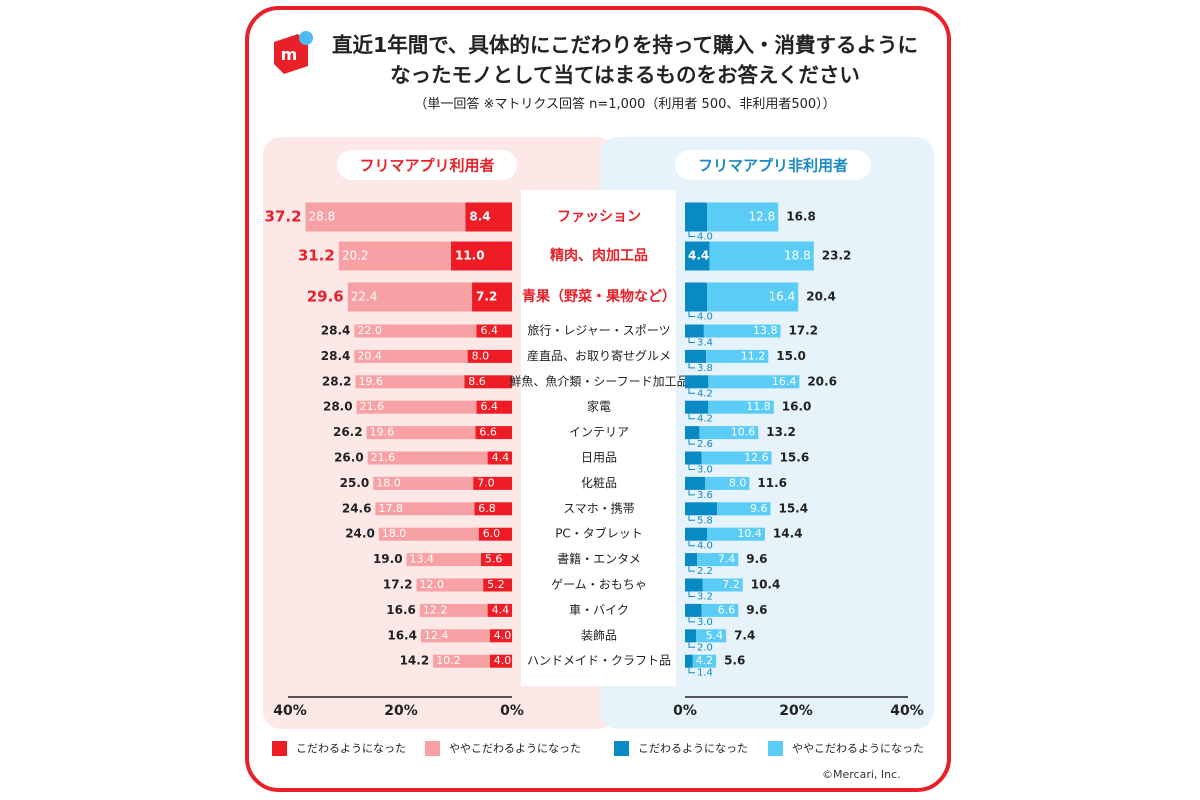 Image resolution: width=1200 pixels, height=800 pixels. I want to click on category-label: 家電, so click(599, 406).